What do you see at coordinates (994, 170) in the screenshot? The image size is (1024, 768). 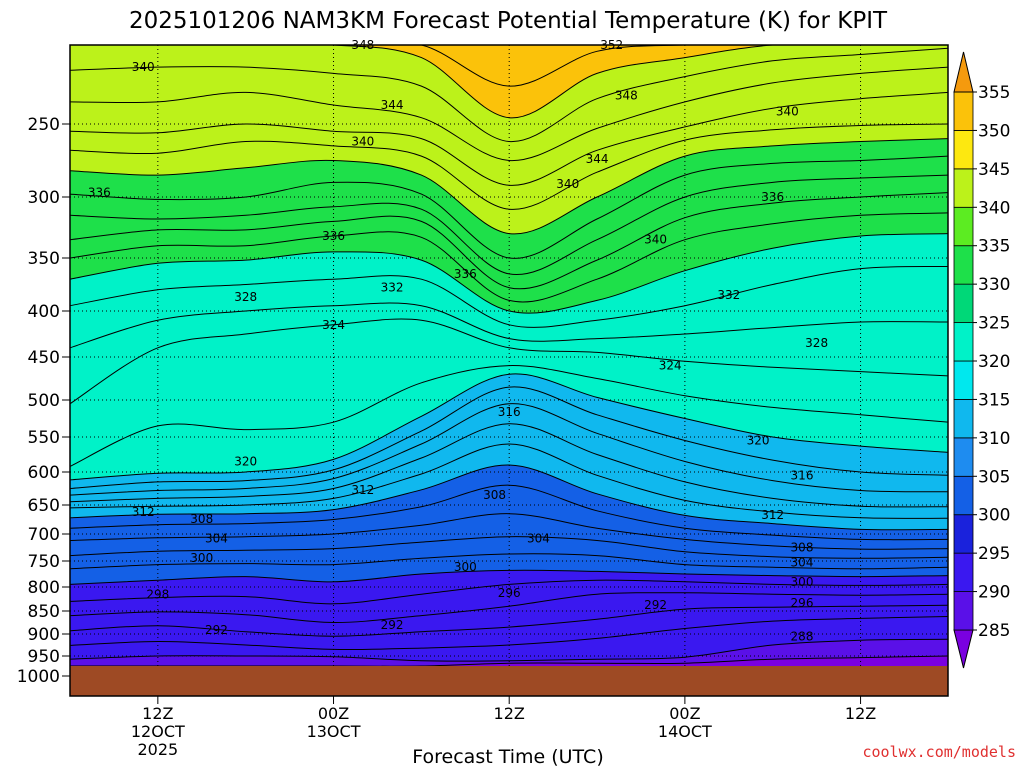 I see `colorbar-label: 345` at bounding box center [994, 170].